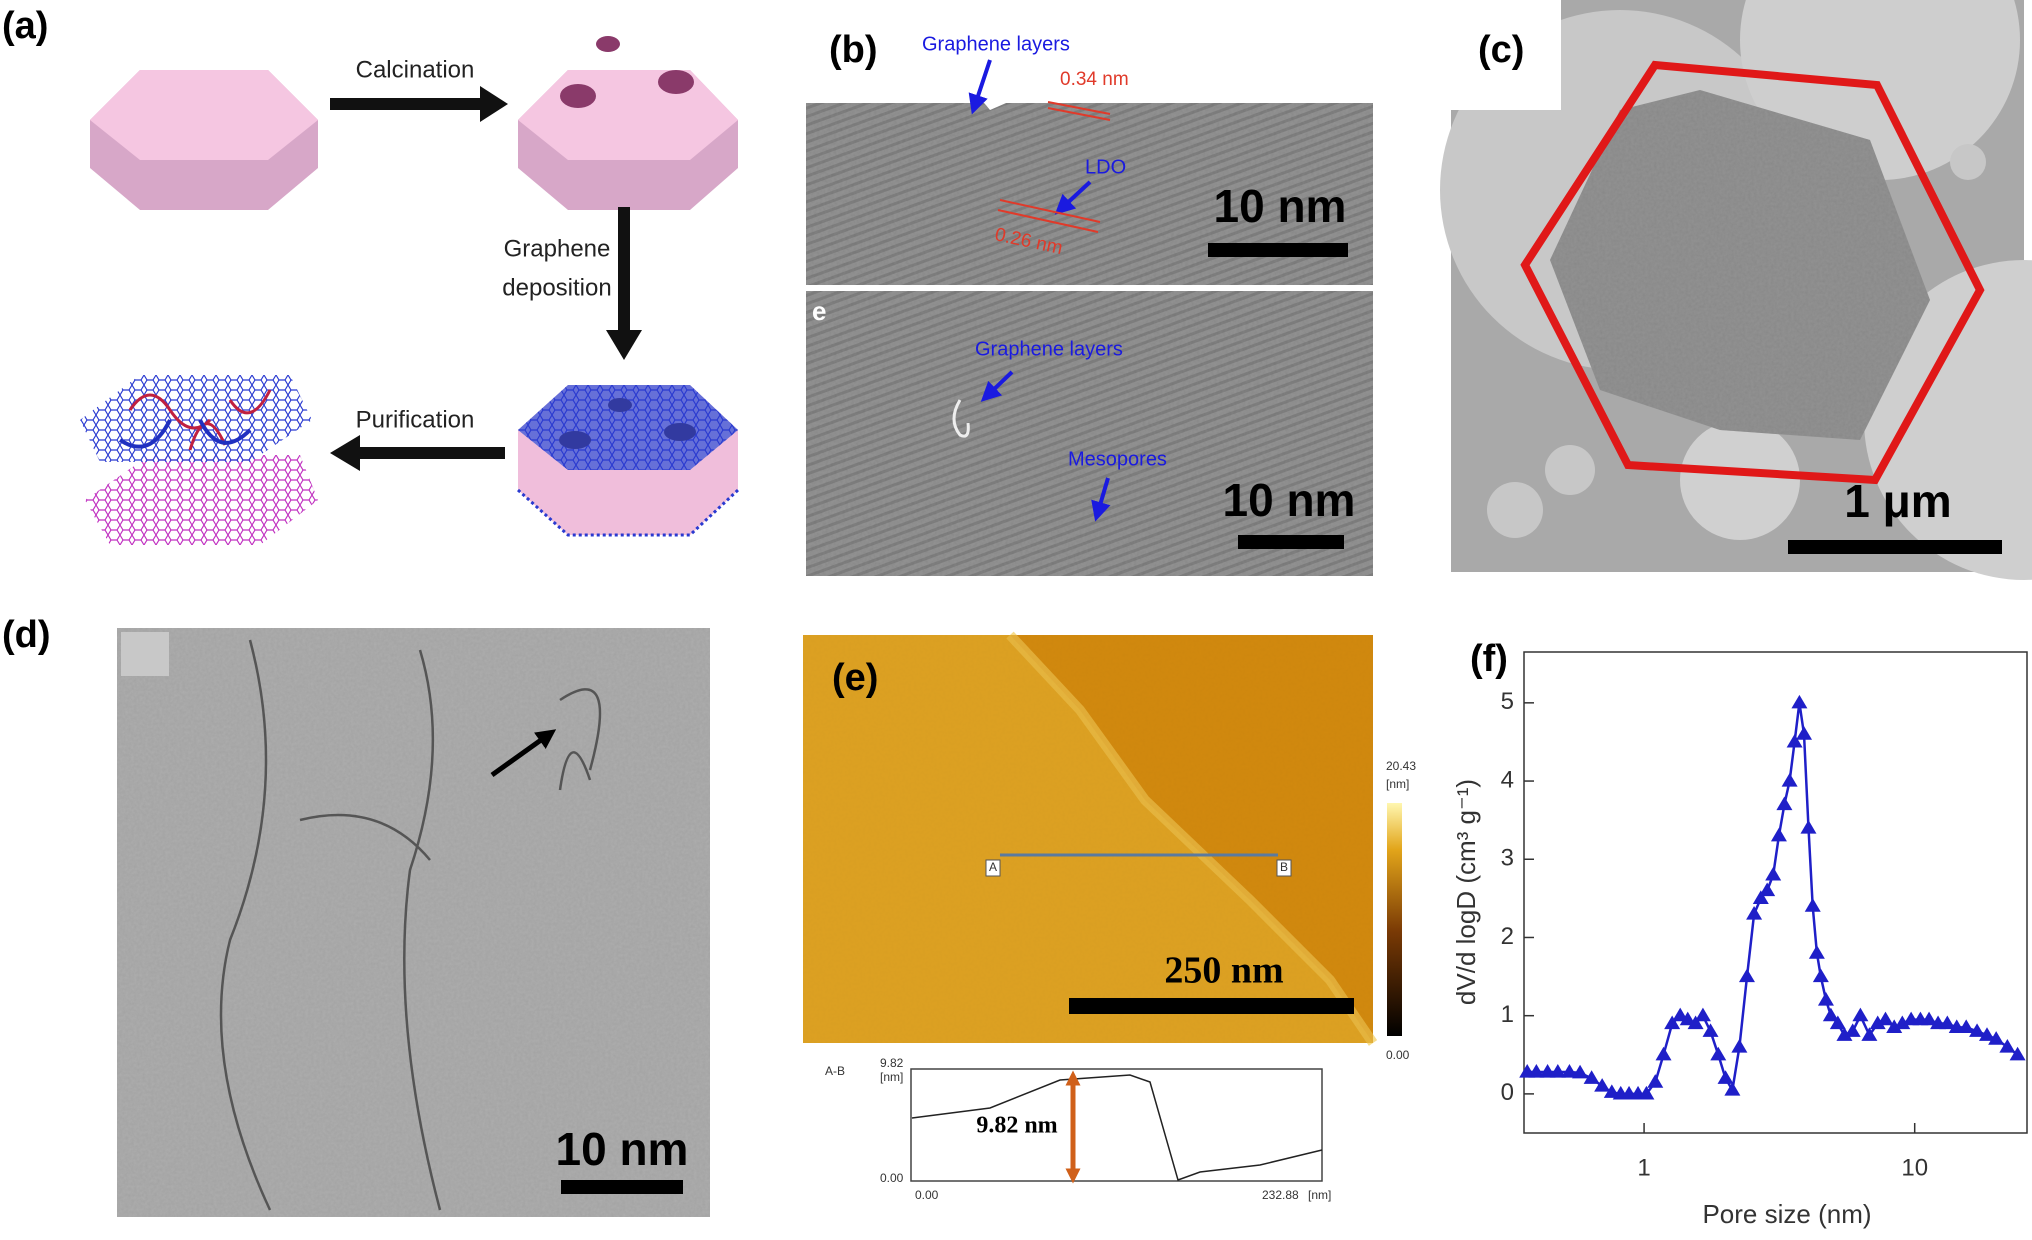 This screenshot has height=1240, width=2032. Describe the element at coordinates (1501, 50) in the screenshot. I see `panel-label: (c)` at that location.